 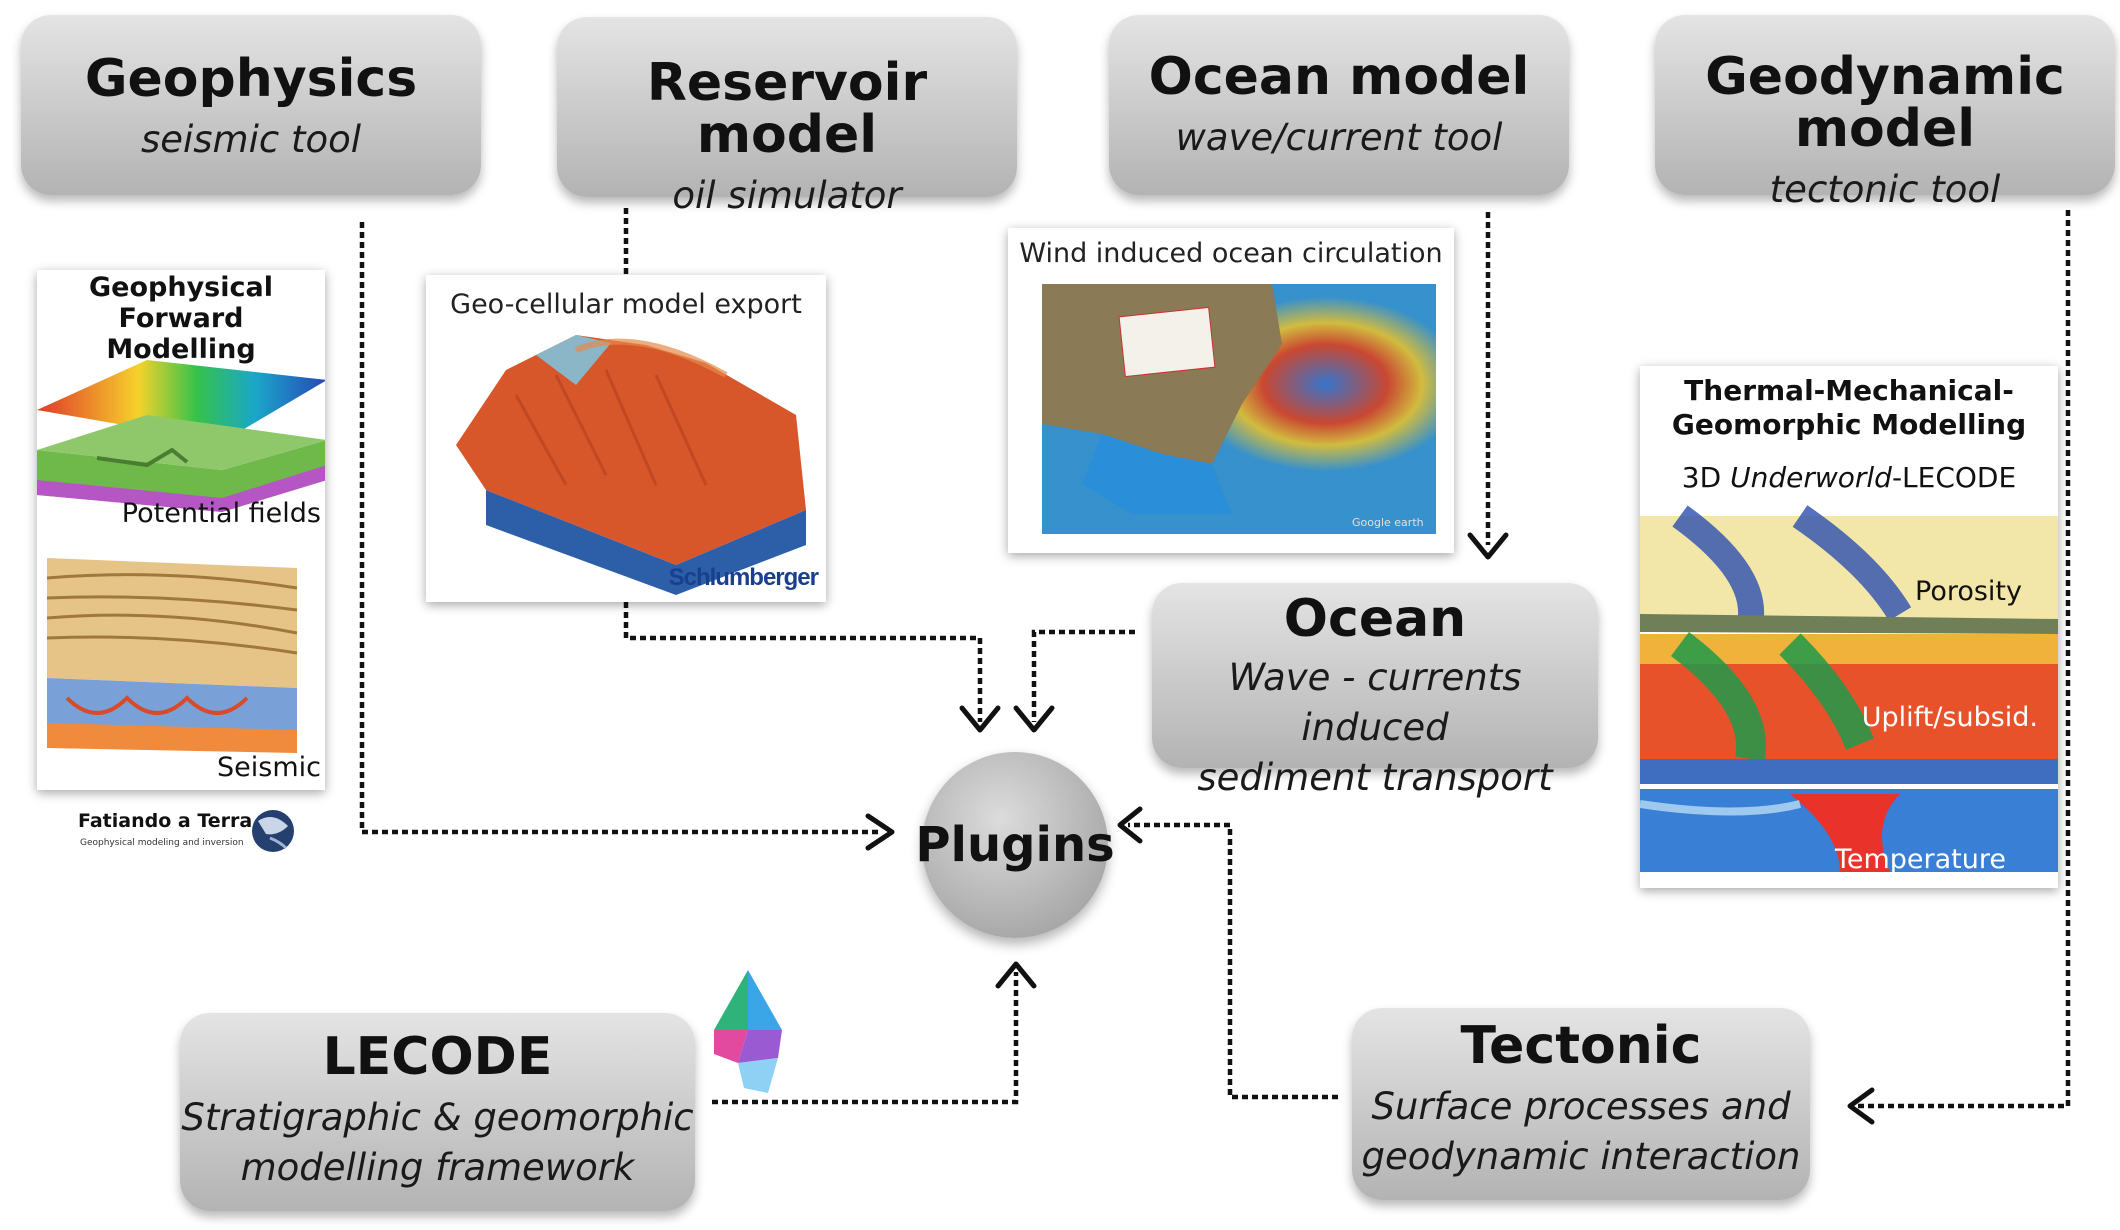 I want to click on ocean-model-subtitle: wave/current tool, so click(x=1339, y=137).